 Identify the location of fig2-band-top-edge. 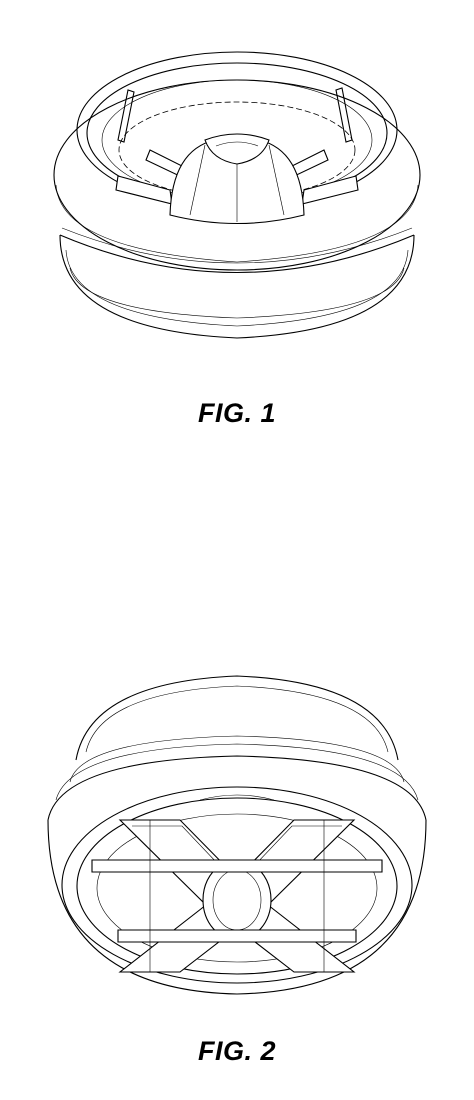
(237, 788).